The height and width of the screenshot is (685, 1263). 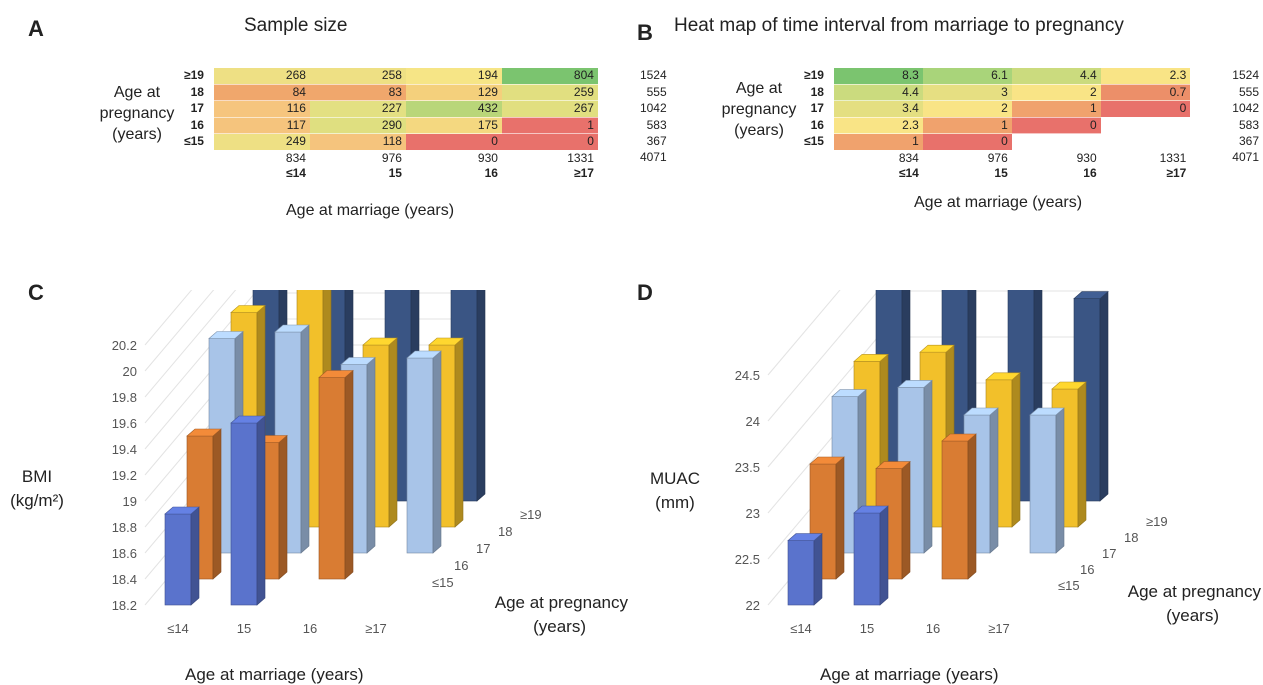 I want to click on heatmap-cell: 118, so click(x=357, y=142).